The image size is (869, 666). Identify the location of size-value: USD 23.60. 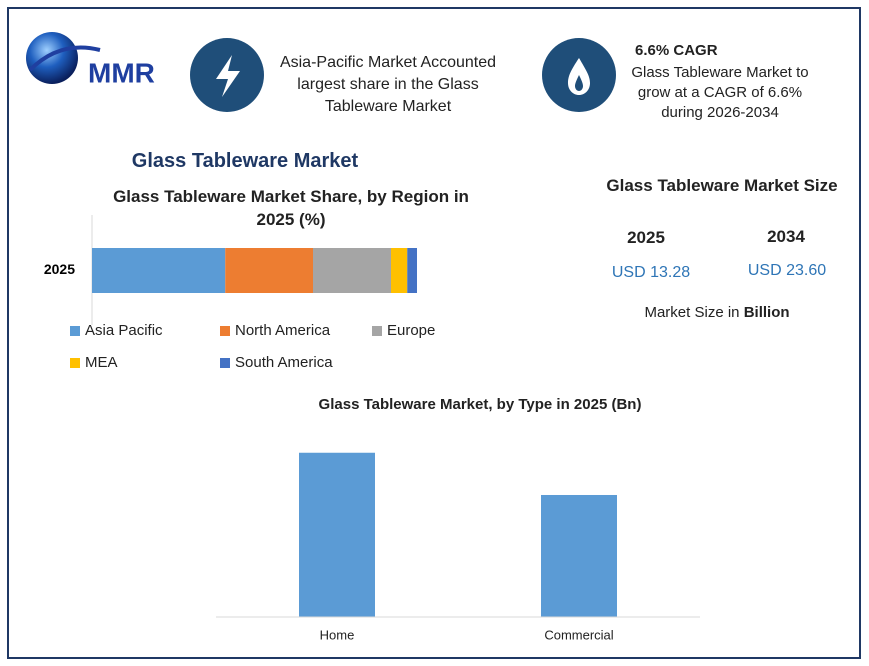
(787, 270).